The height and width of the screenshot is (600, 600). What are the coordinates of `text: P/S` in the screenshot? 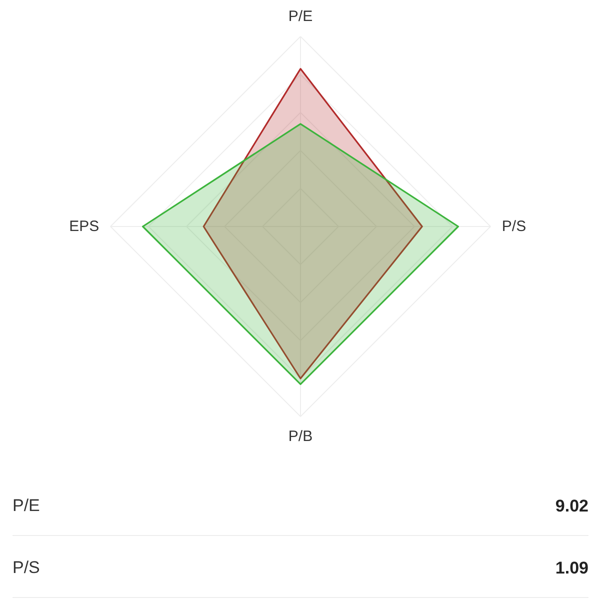 It's located at (26, 567).